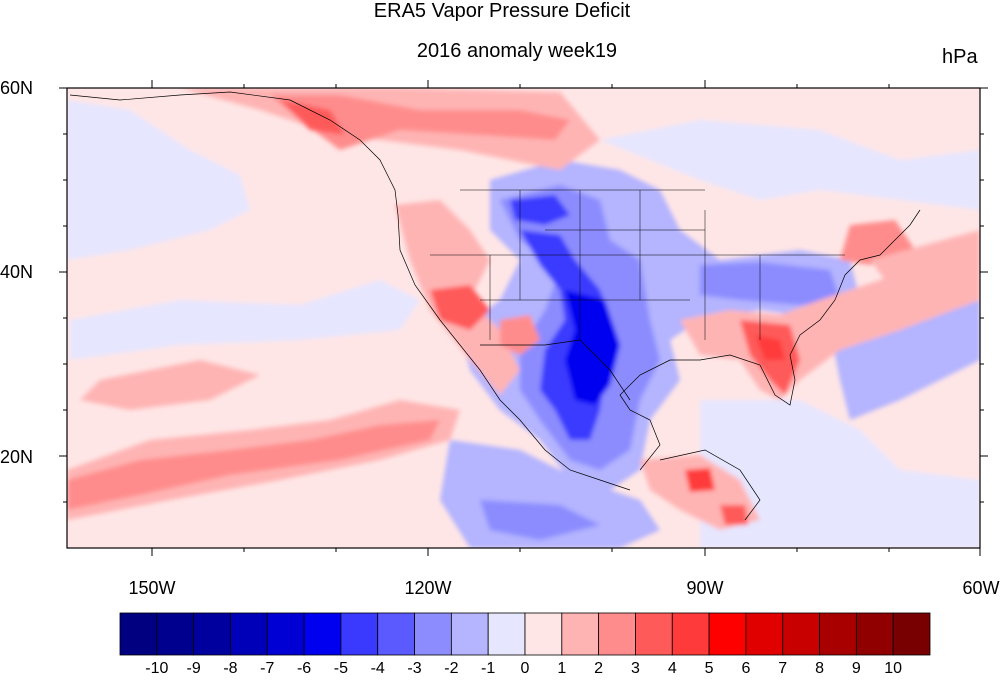 Image resolution: width=1004 pixels, height=681 pixels. Describe the element at coordinates (267, 668) in the screenshot. I see `colorbar-level-label: -7` at that location.